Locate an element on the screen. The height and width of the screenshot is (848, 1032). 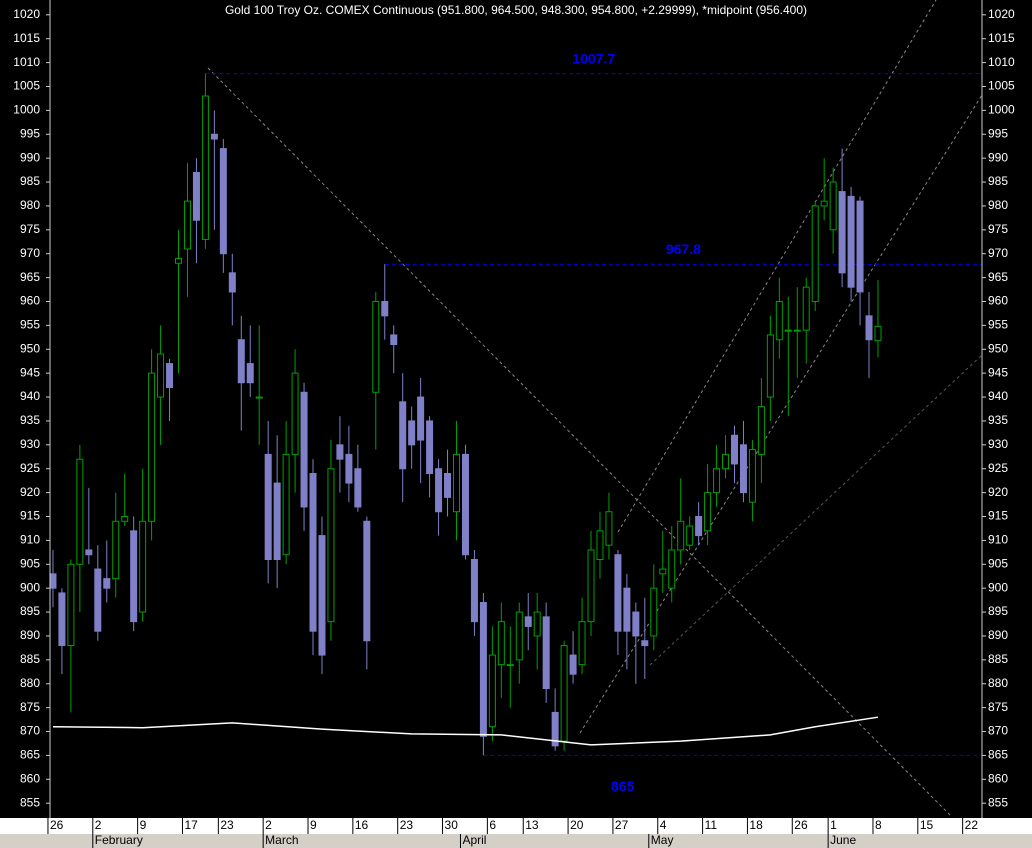
y-tick-label: 1010 is located at coordinates (26, 62).